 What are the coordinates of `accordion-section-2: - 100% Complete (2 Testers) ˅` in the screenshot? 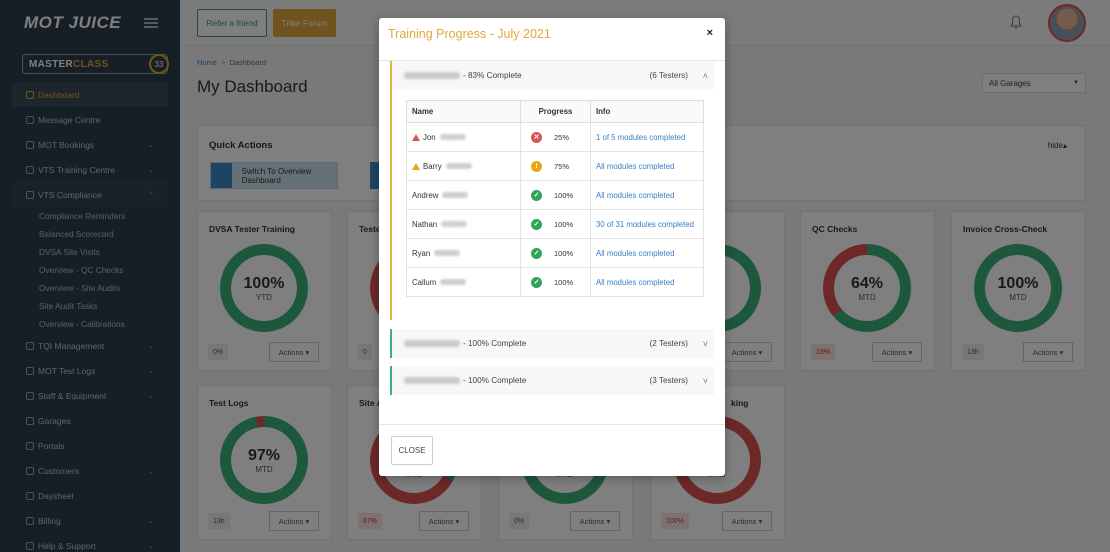 It's located at (552, 343).